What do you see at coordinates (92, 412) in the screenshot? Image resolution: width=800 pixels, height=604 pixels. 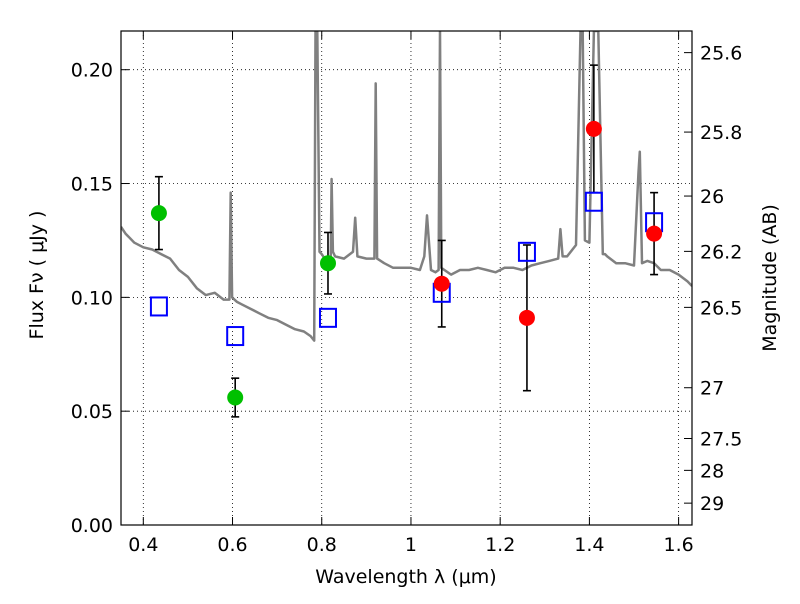 I see `y-tick-label: 0.05` at bounding box center [92, 412].